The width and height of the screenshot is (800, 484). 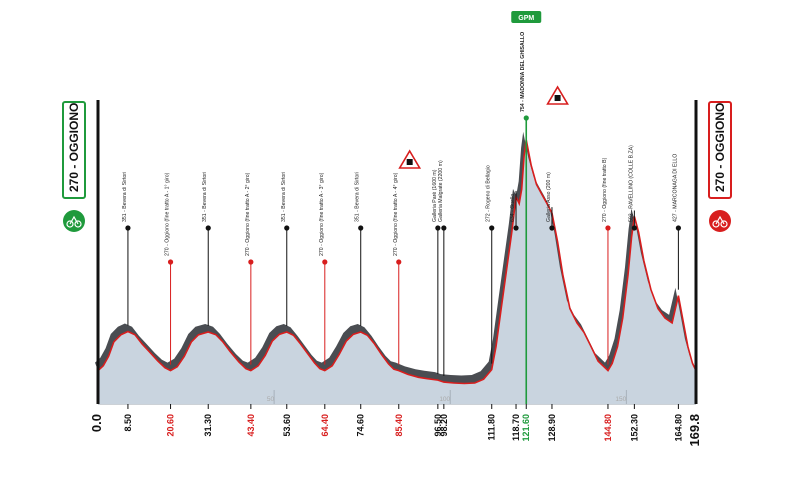 I want to click on poi-label: 272 - Rogeno di Bellagio, so click(x=489, y=193).